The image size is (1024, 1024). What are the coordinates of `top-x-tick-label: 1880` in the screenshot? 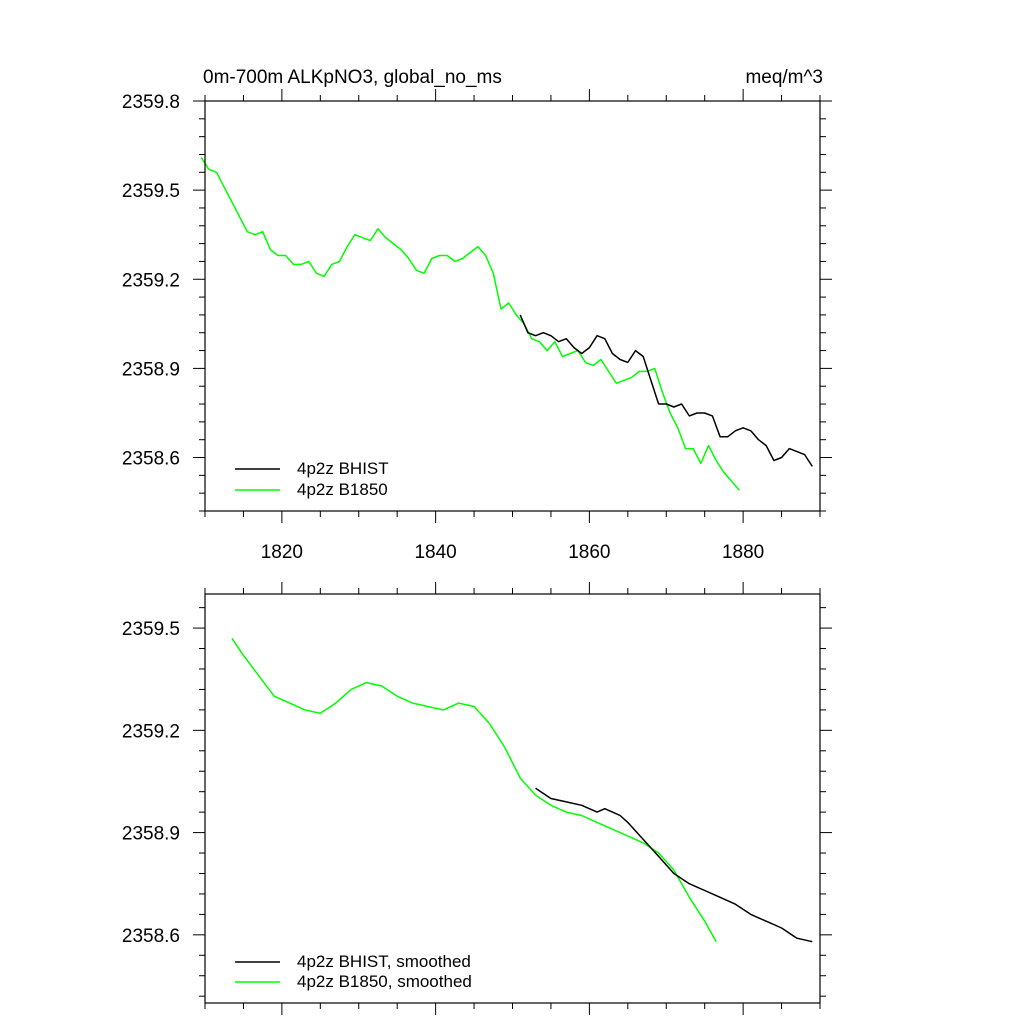 It's located at (743, 552).